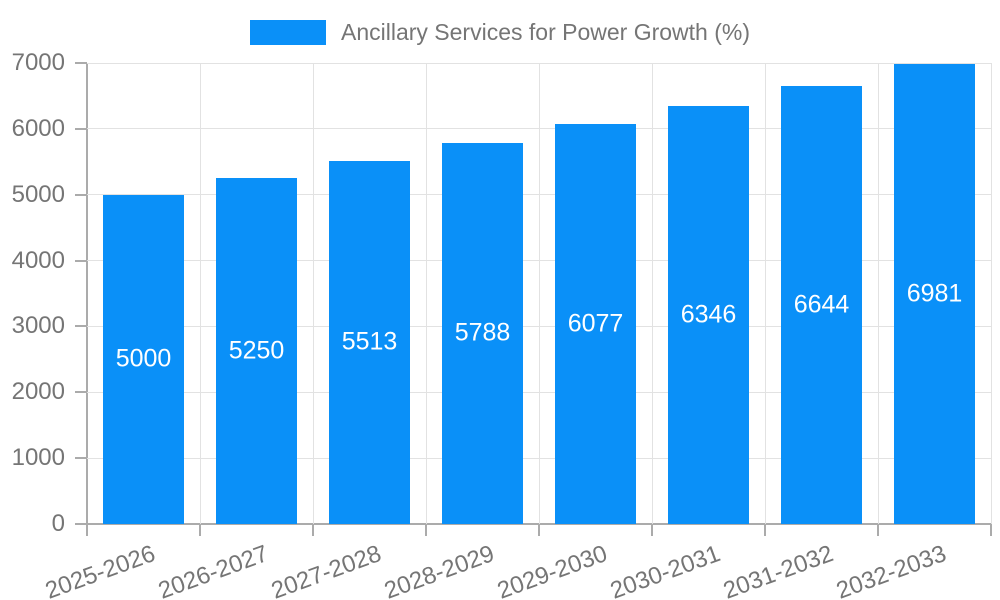 The width and height of the screenshot is (1000, 600). I want to click on bar-value-label: 6077, so click(595, 323).